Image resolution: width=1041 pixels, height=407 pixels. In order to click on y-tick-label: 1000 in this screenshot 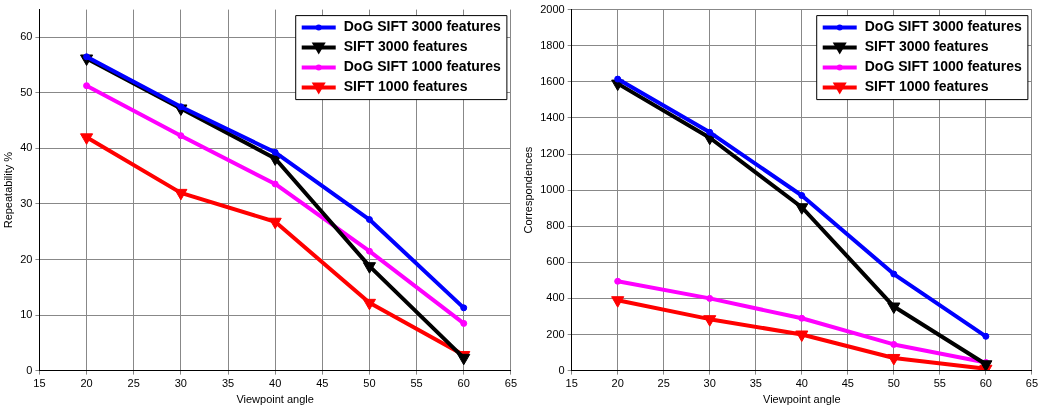, I will do `click(552, 189)`.